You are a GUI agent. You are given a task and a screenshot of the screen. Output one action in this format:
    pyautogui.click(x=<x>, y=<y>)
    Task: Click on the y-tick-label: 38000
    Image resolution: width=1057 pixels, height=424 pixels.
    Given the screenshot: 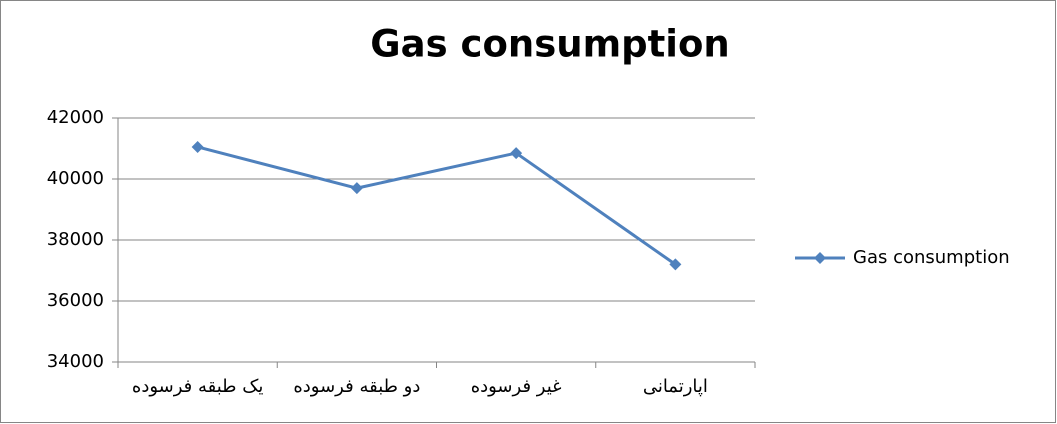 What is the action you would take?
    pyautogui.click(x=75, y=239)
    